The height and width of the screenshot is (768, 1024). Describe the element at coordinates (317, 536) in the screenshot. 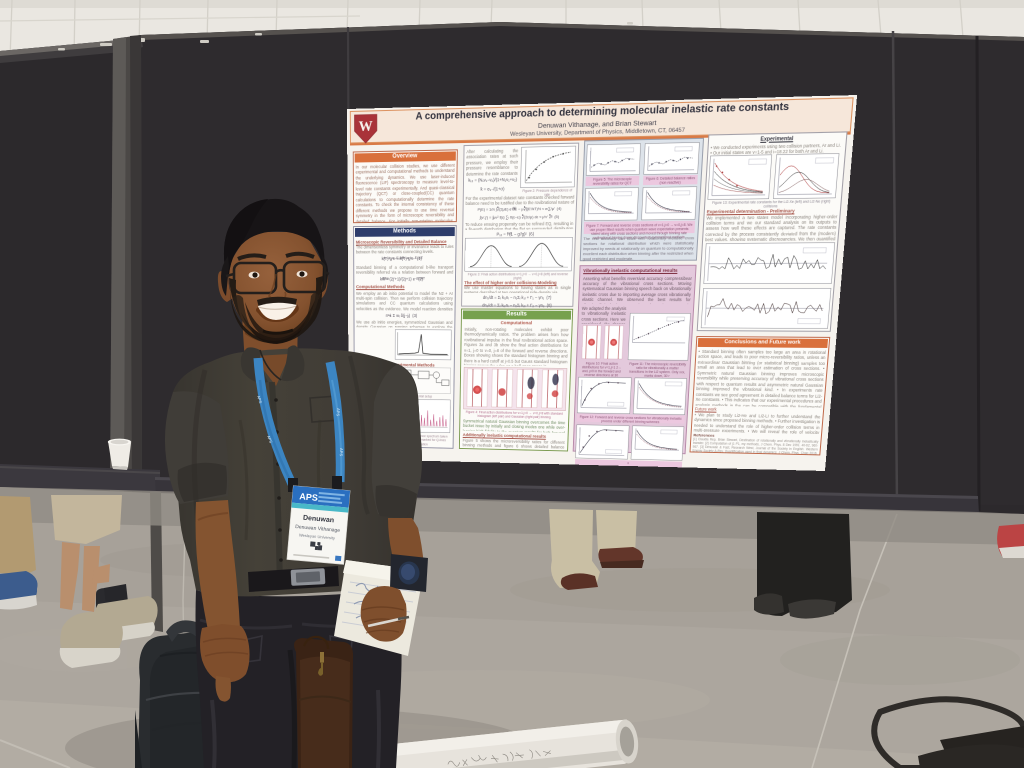

I see `svg-text: Wesleyan University` at that location.